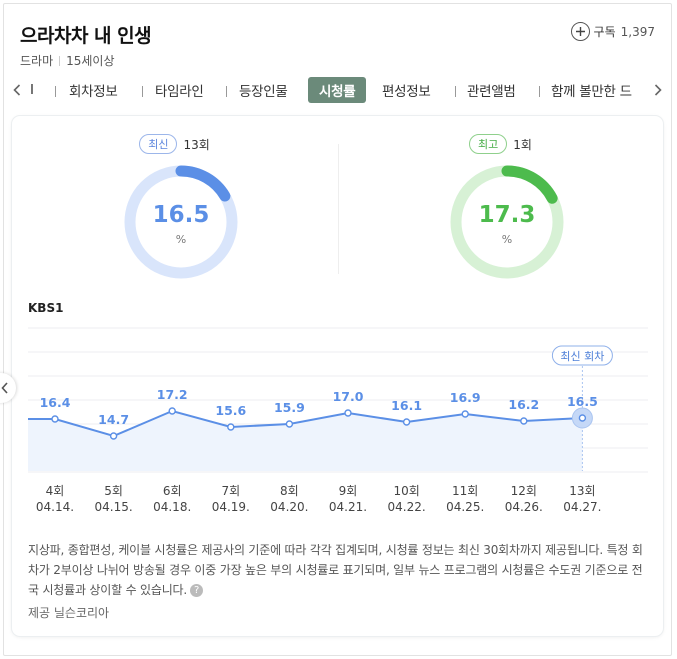  Describe the element at coordinates (522, 144) in the screenshot. I see `best-episode: 1회` at that location.